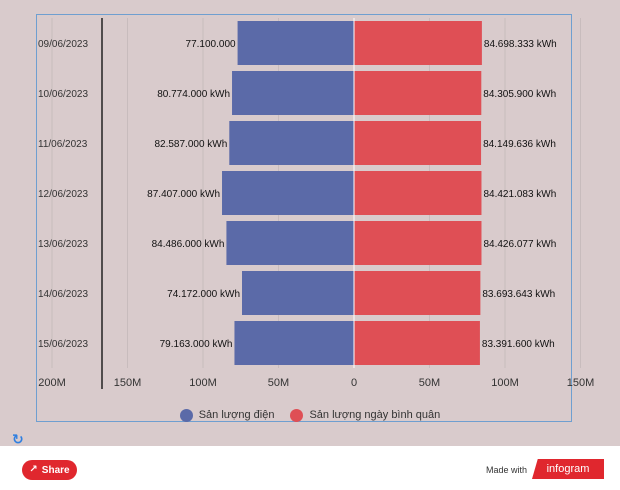 The image size is (620, 490). I want to click on legend: Sản lượng điện Sản lượng ngày bình quân, so click(310, 415).